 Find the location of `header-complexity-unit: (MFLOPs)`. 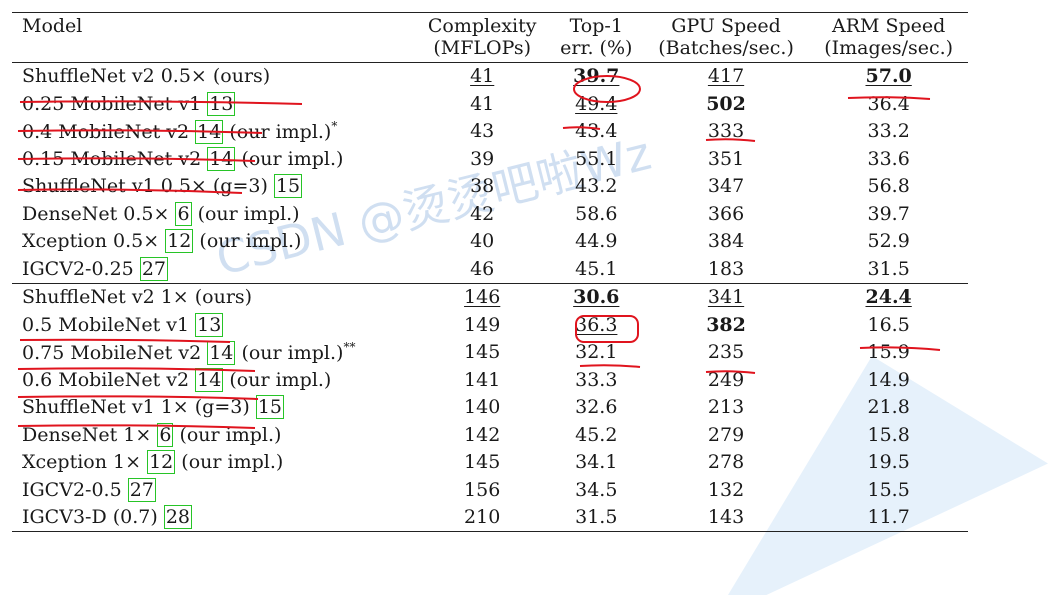

header-complexity-unit: (MFLOPs) is located at coordinates (482, 50).